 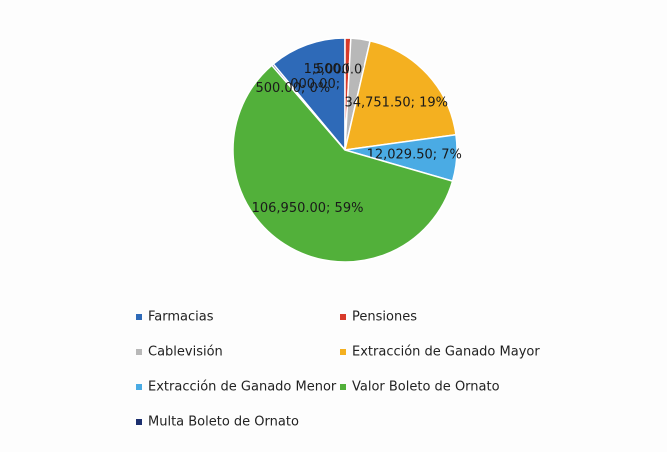 I want to click on data-label: 34,751.50; 19%, so click(x=396, y=103).